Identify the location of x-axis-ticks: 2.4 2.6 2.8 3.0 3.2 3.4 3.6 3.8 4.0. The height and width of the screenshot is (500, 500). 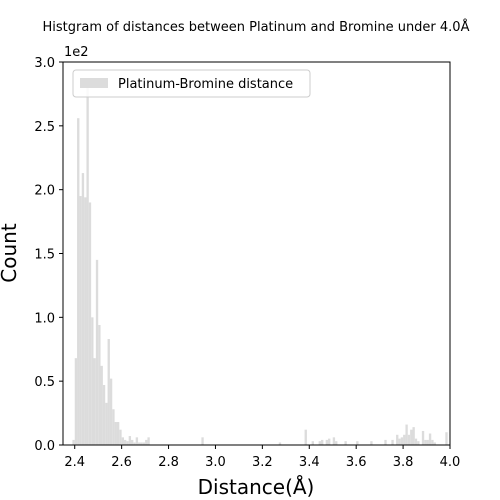
(262, 457).